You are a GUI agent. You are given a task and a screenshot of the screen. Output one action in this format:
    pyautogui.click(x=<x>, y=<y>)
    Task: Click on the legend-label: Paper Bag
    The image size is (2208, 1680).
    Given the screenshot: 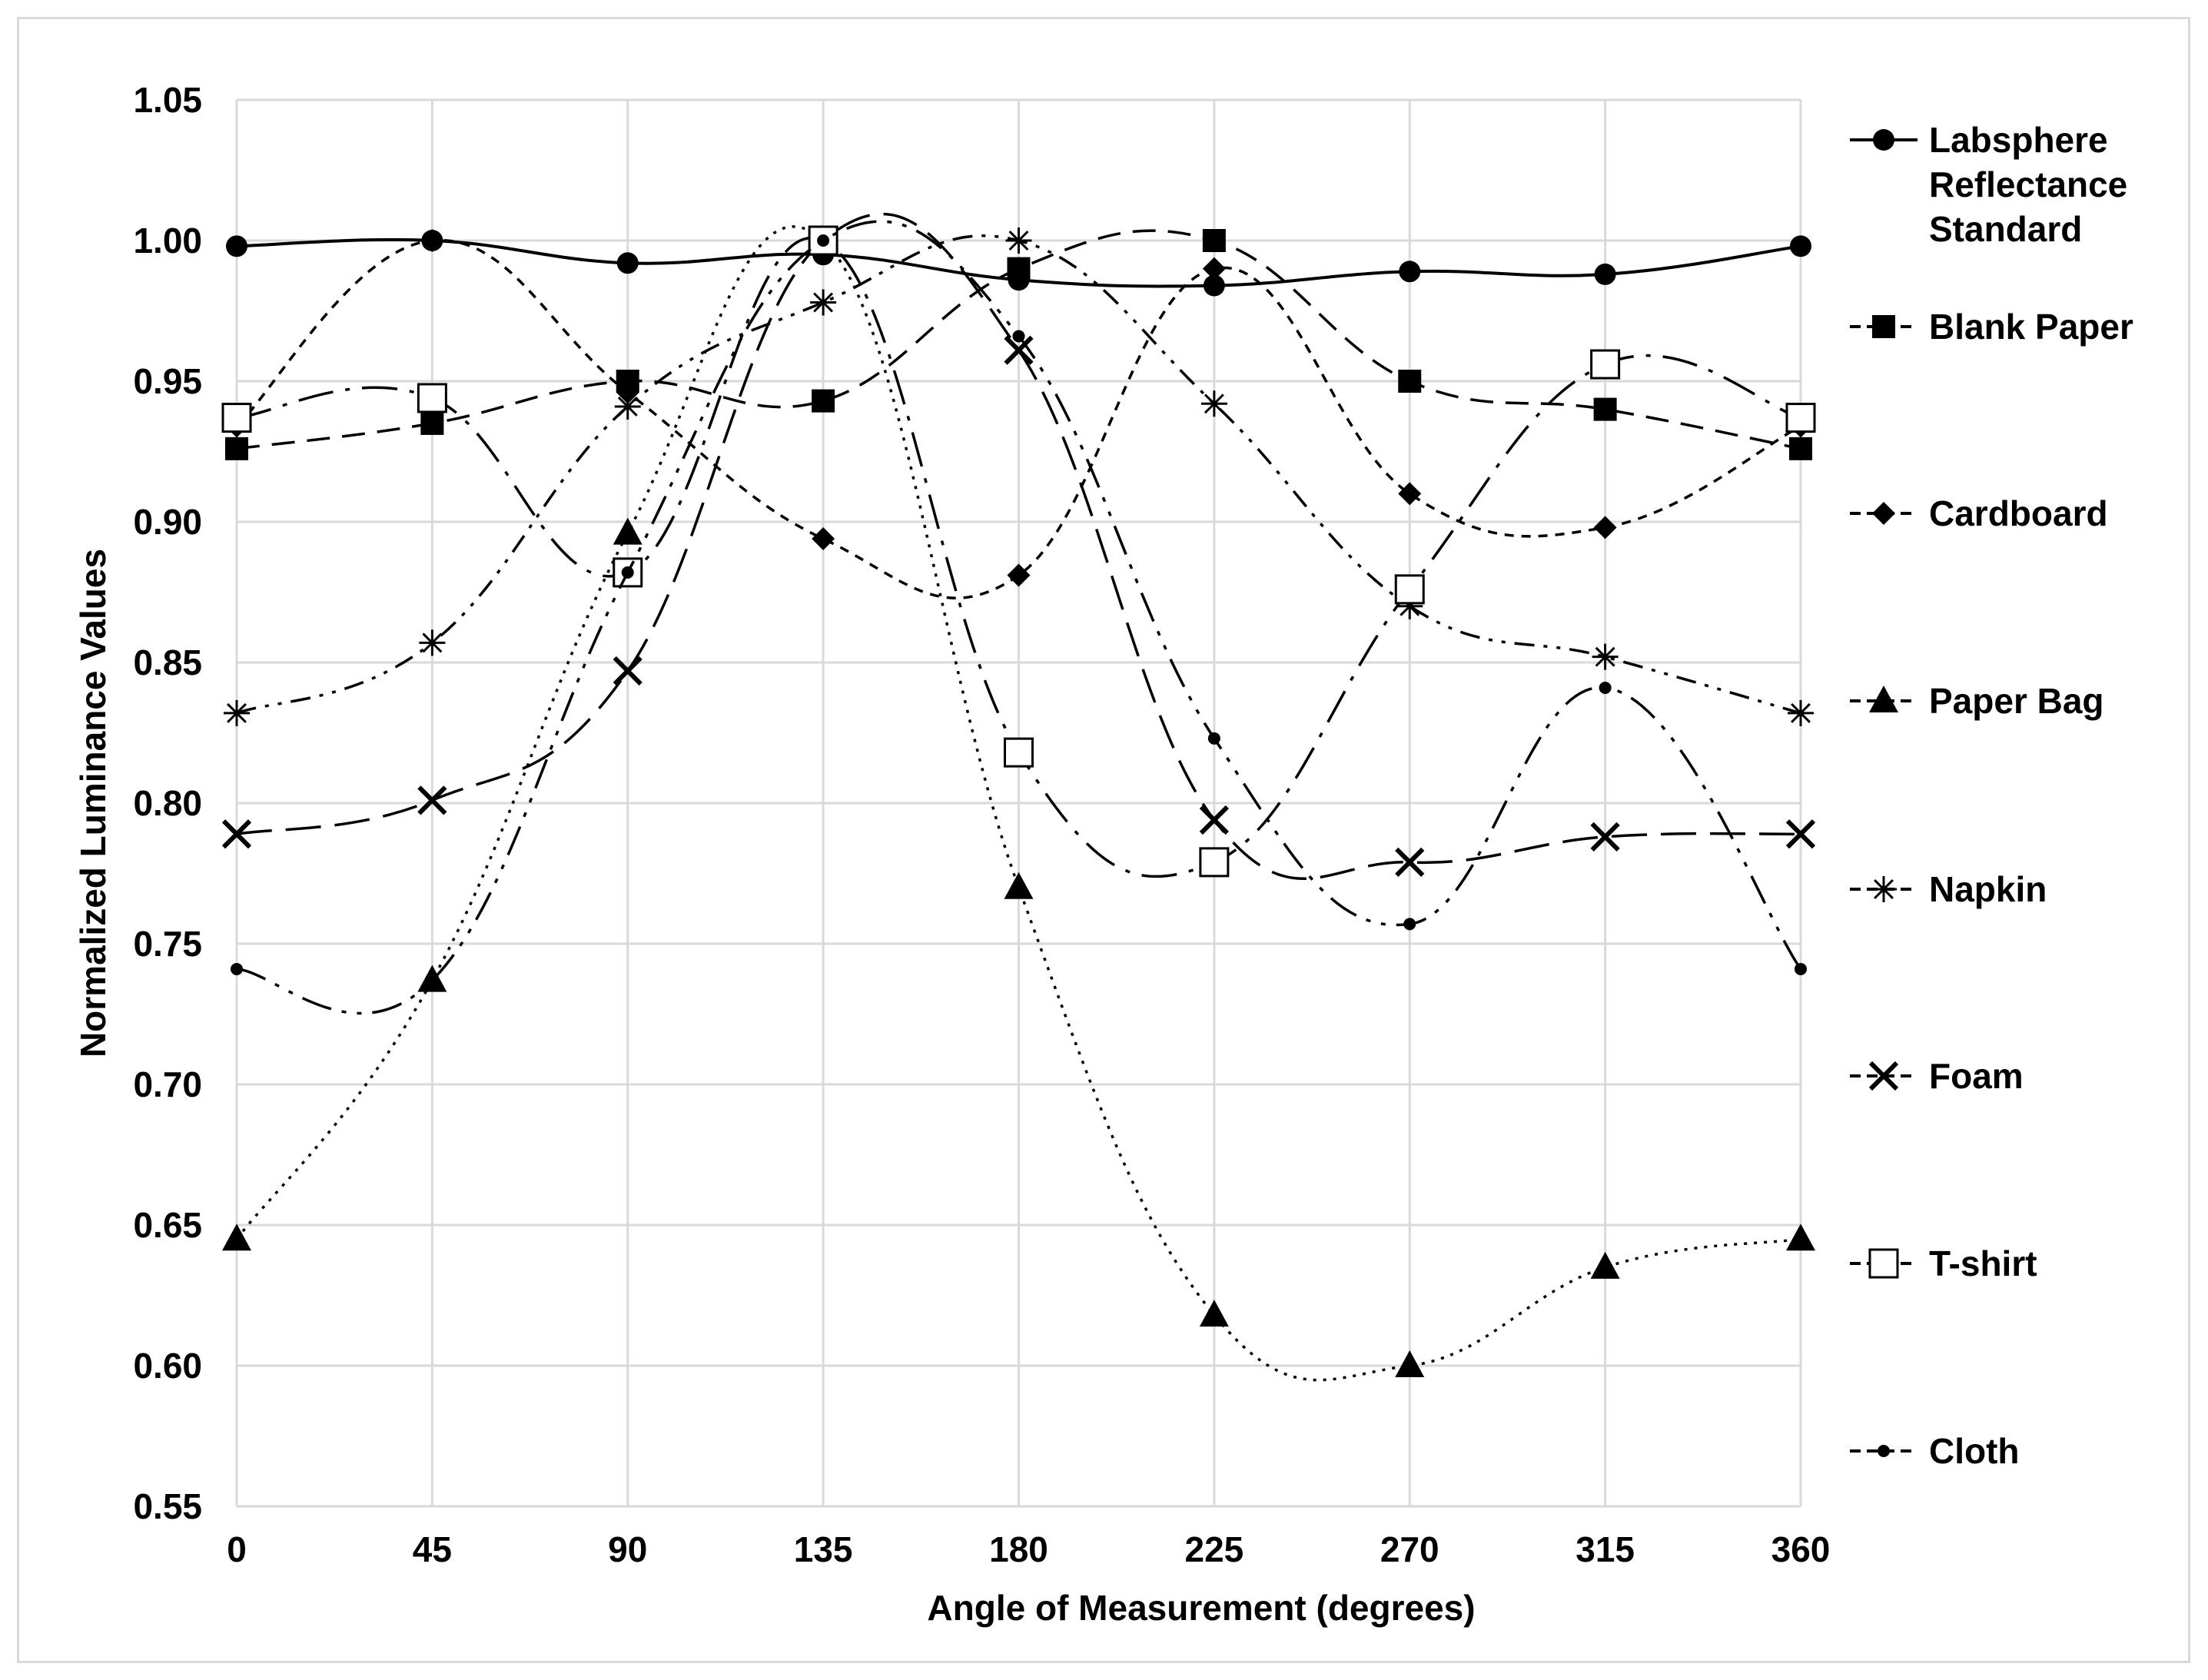 What is the action you would take?
    pyautogui.click(x=2016, y=701)
    